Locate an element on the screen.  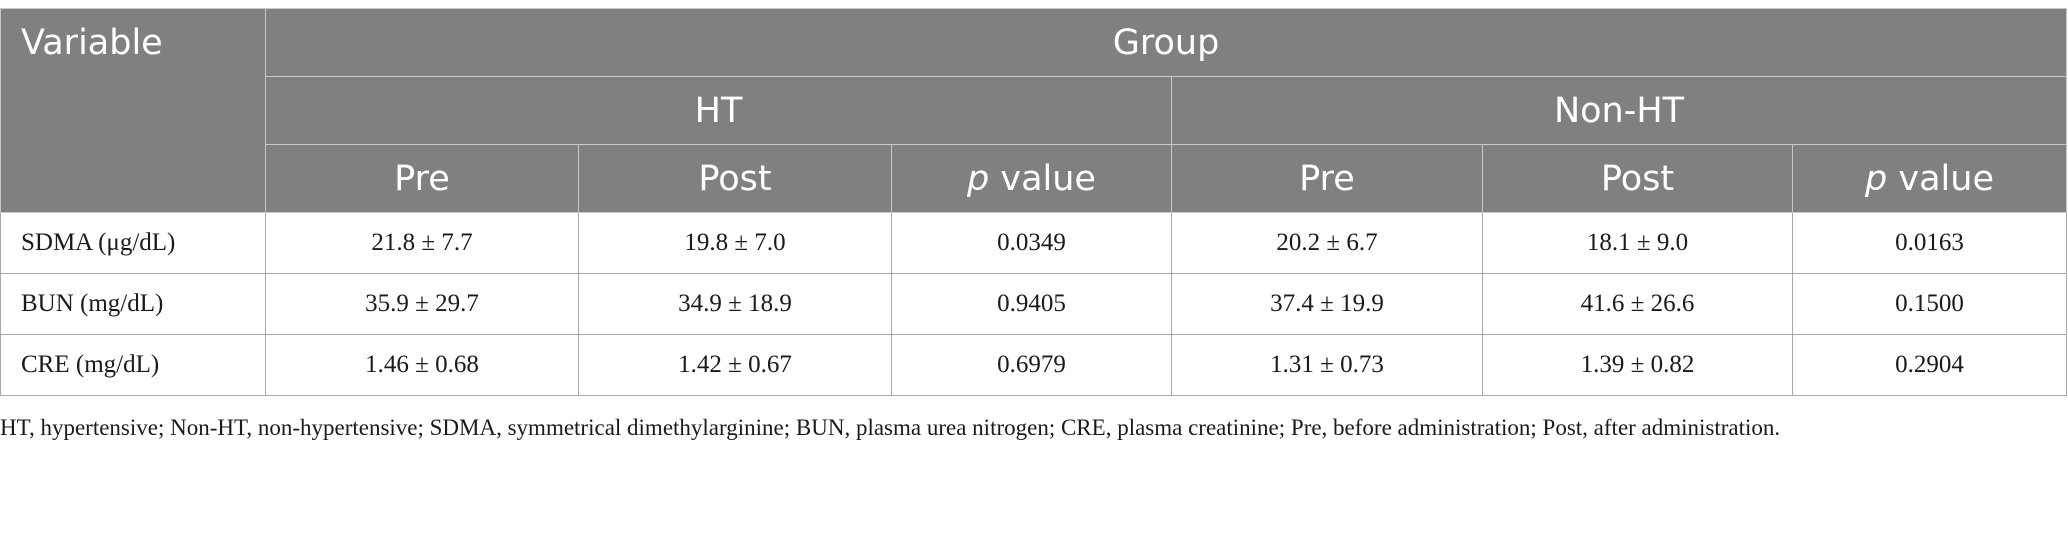
cell-nonht-post: 1.39 ± 0.82 is located at coordinates (1637, 365).